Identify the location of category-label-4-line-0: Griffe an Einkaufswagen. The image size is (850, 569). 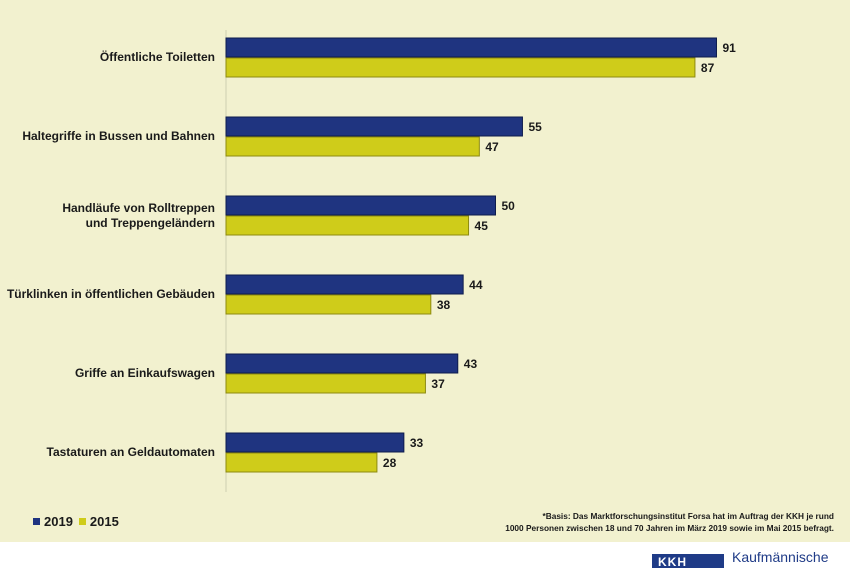
(144, 373).